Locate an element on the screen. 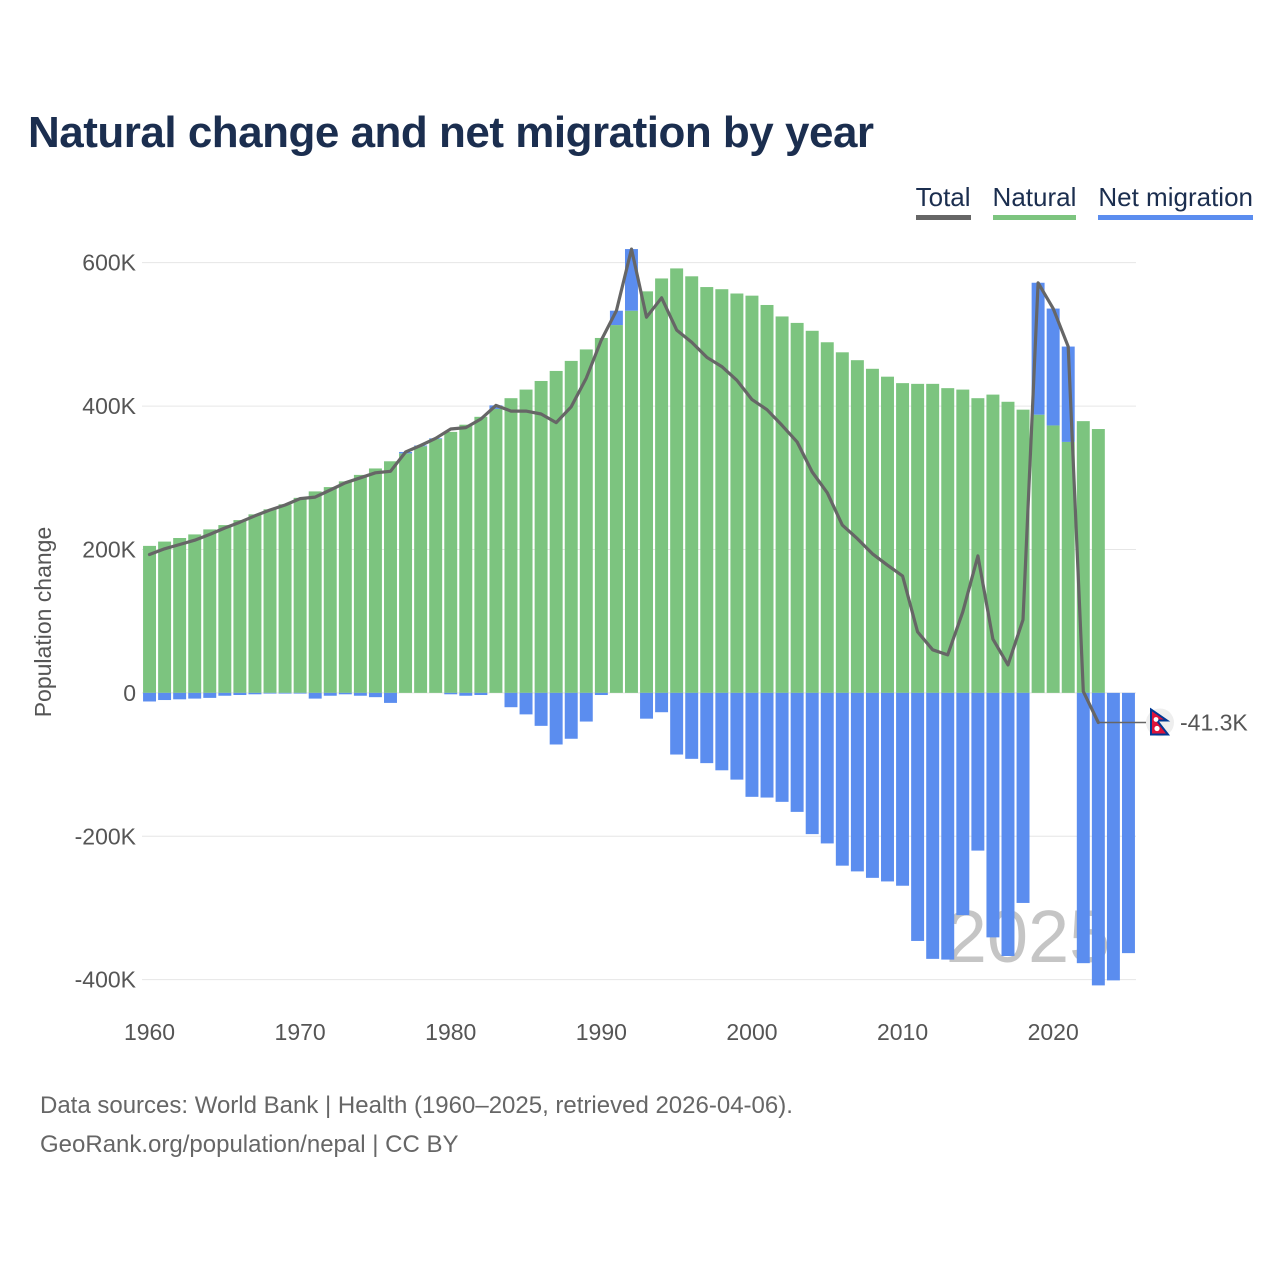 This screenshot has width=1280, height=1280. y-tick-label: -400K is located at coordinates (106, 980).